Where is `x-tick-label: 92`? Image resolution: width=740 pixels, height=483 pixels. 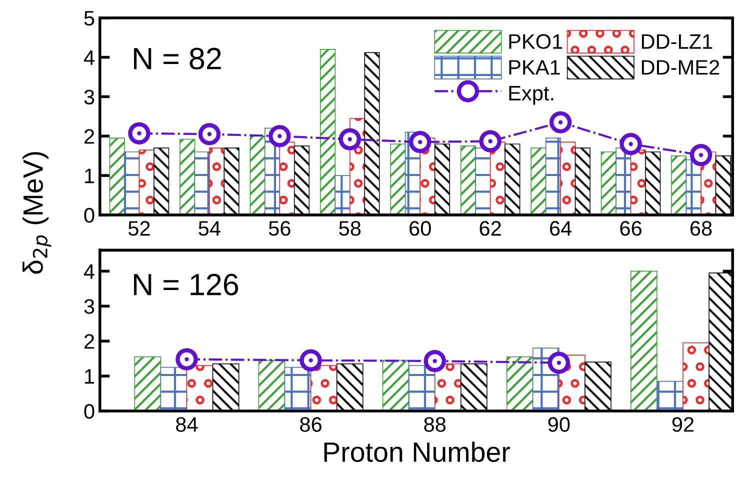
x-tick-label: 92 is located at coordinates (683, 424).